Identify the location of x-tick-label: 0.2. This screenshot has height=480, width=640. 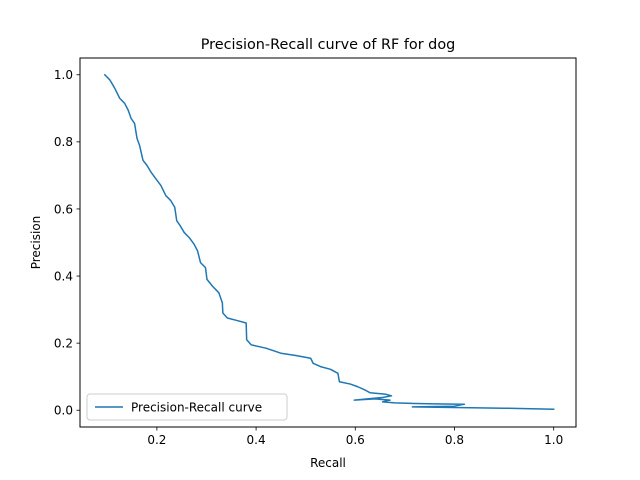
(156, 440).